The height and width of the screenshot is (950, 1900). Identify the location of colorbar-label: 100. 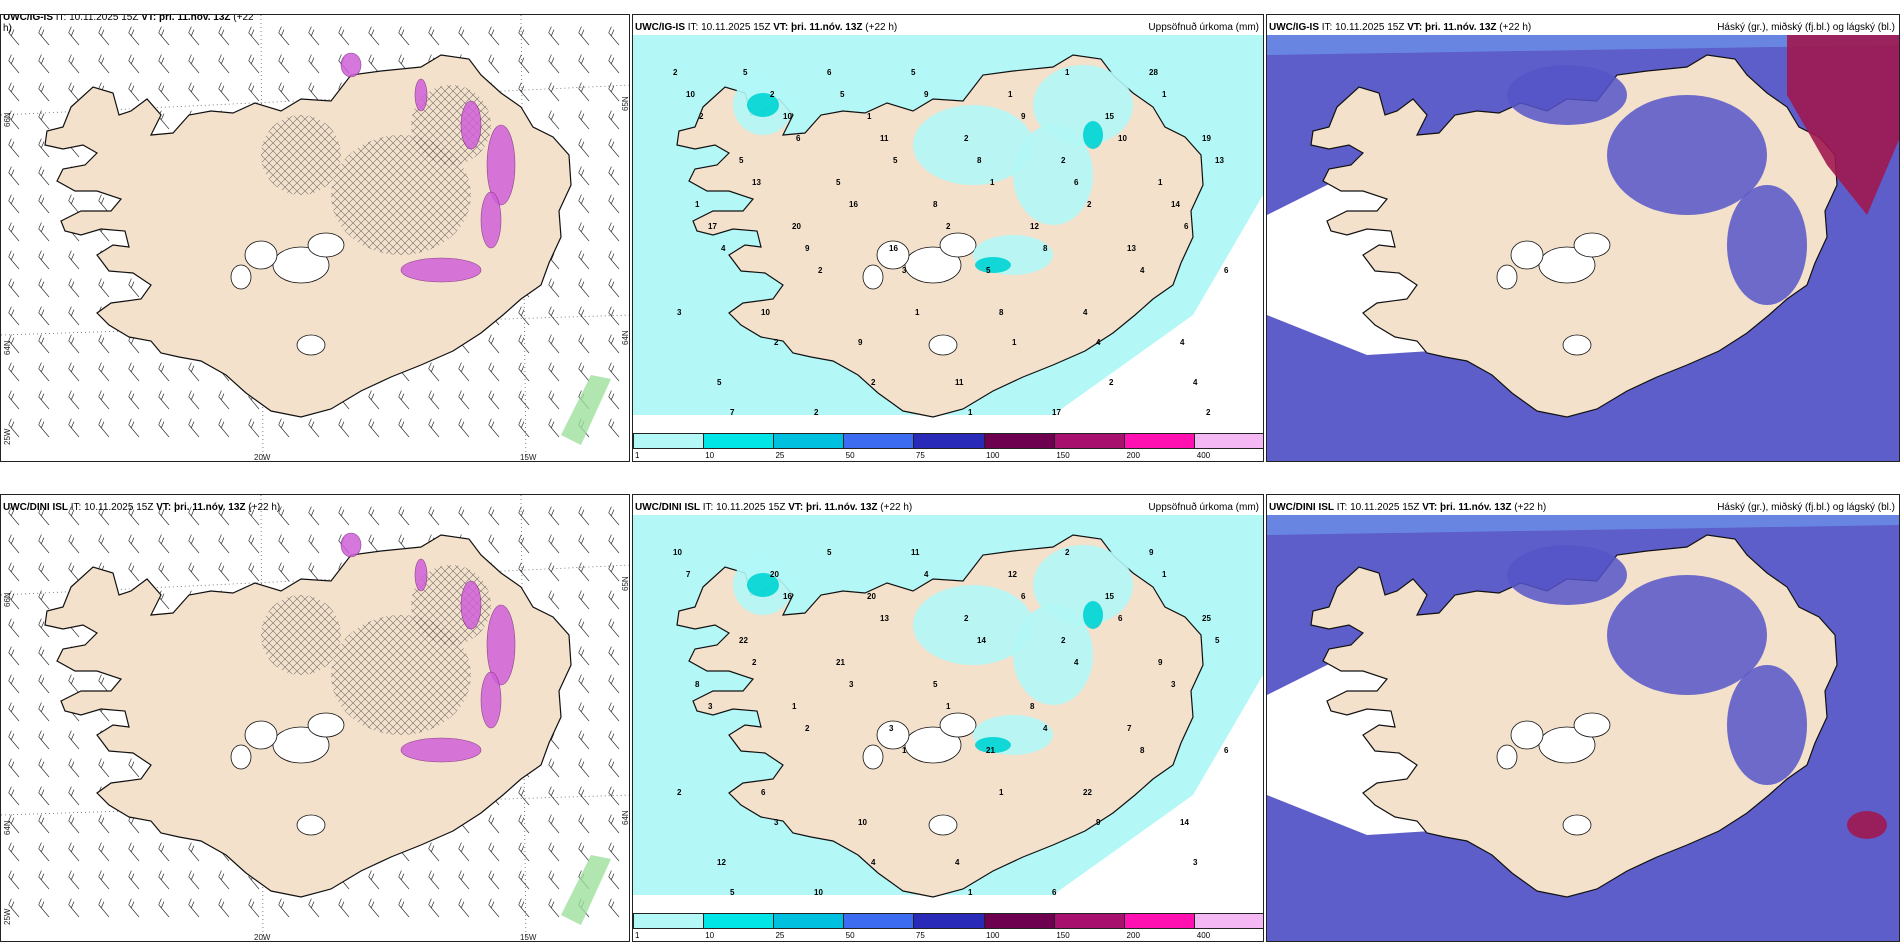
(993, 455).